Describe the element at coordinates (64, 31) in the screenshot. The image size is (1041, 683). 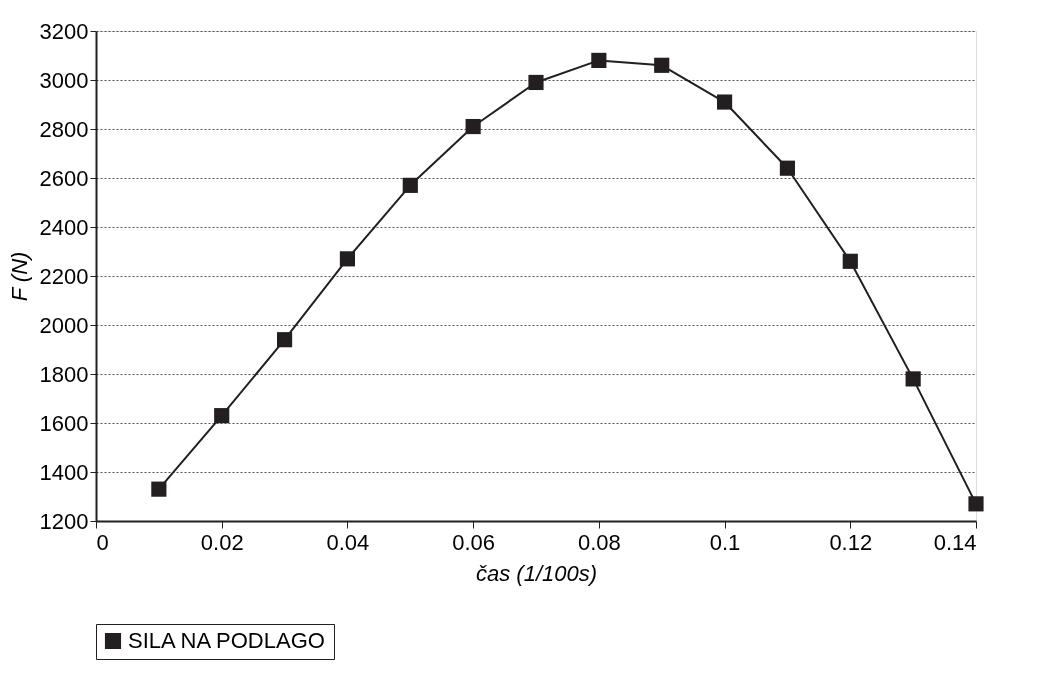
I see `y-tick-label: 3200` at that location.